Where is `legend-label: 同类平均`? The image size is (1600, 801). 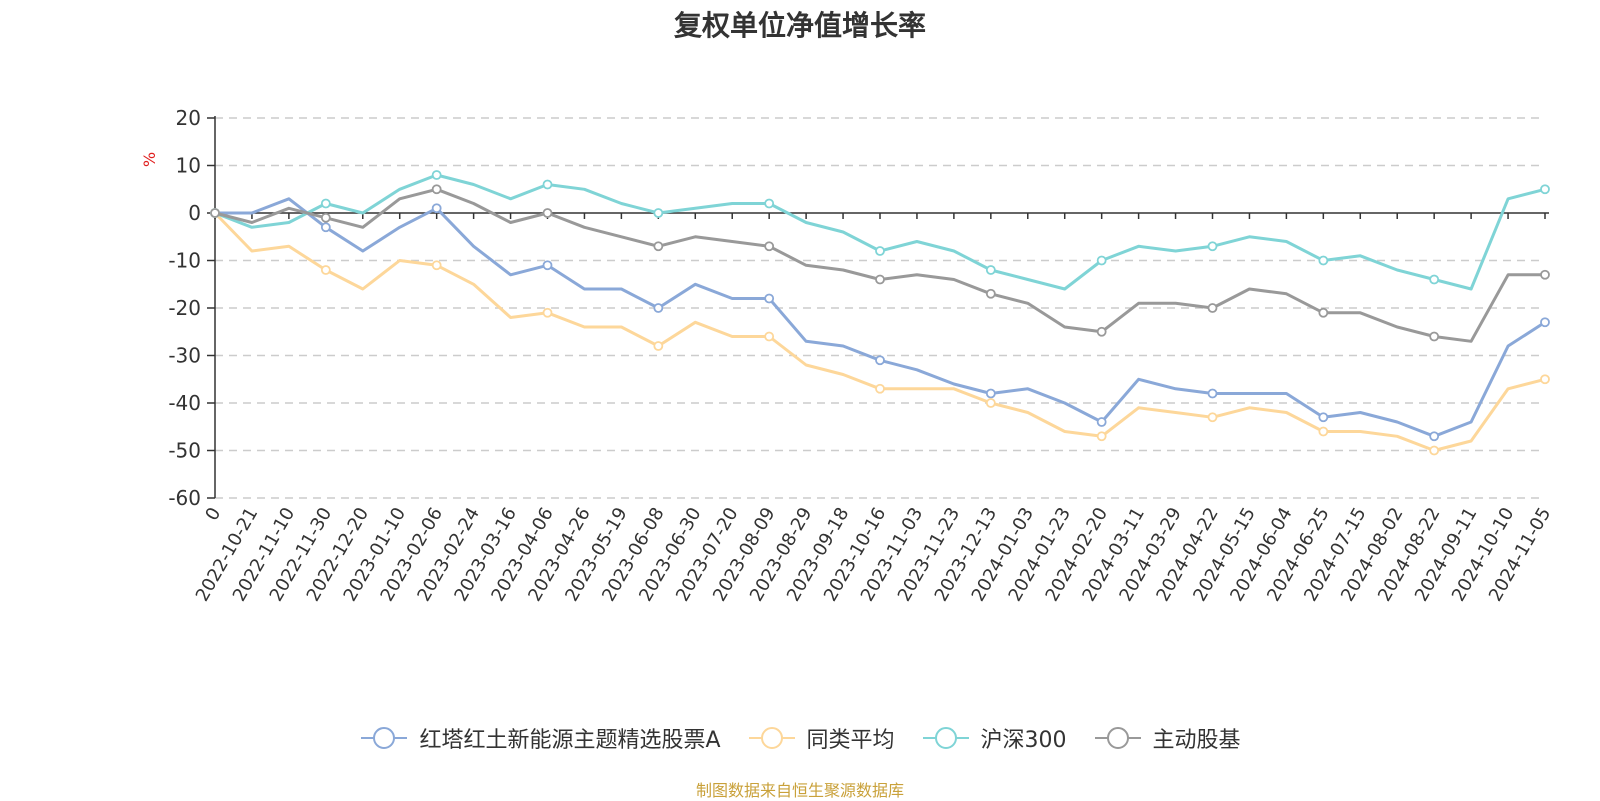
legend-label: 同类平均 is located at coordinates (850, 740).